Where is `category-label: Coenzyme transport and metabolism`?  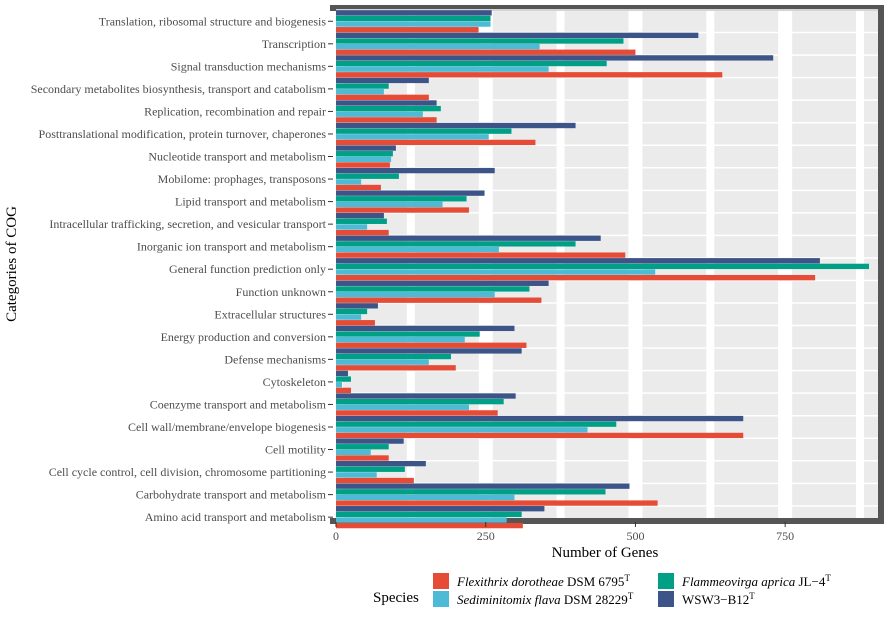 category-label: Coenzyme transport and metabolism is located at coordinates (238, 404).